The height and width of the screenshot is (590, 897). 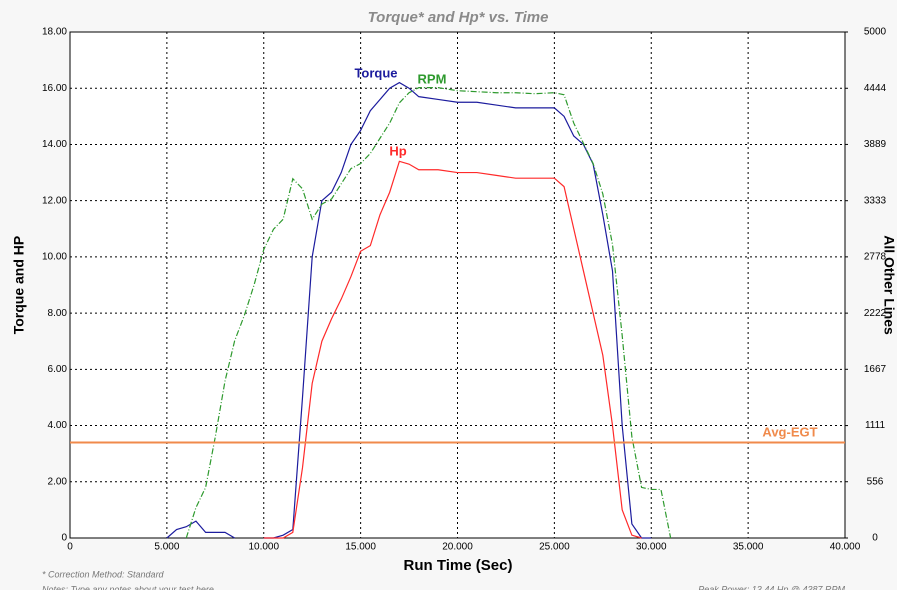 I want to click on x-tick-label: 40.000, so click(x=845, y=547).